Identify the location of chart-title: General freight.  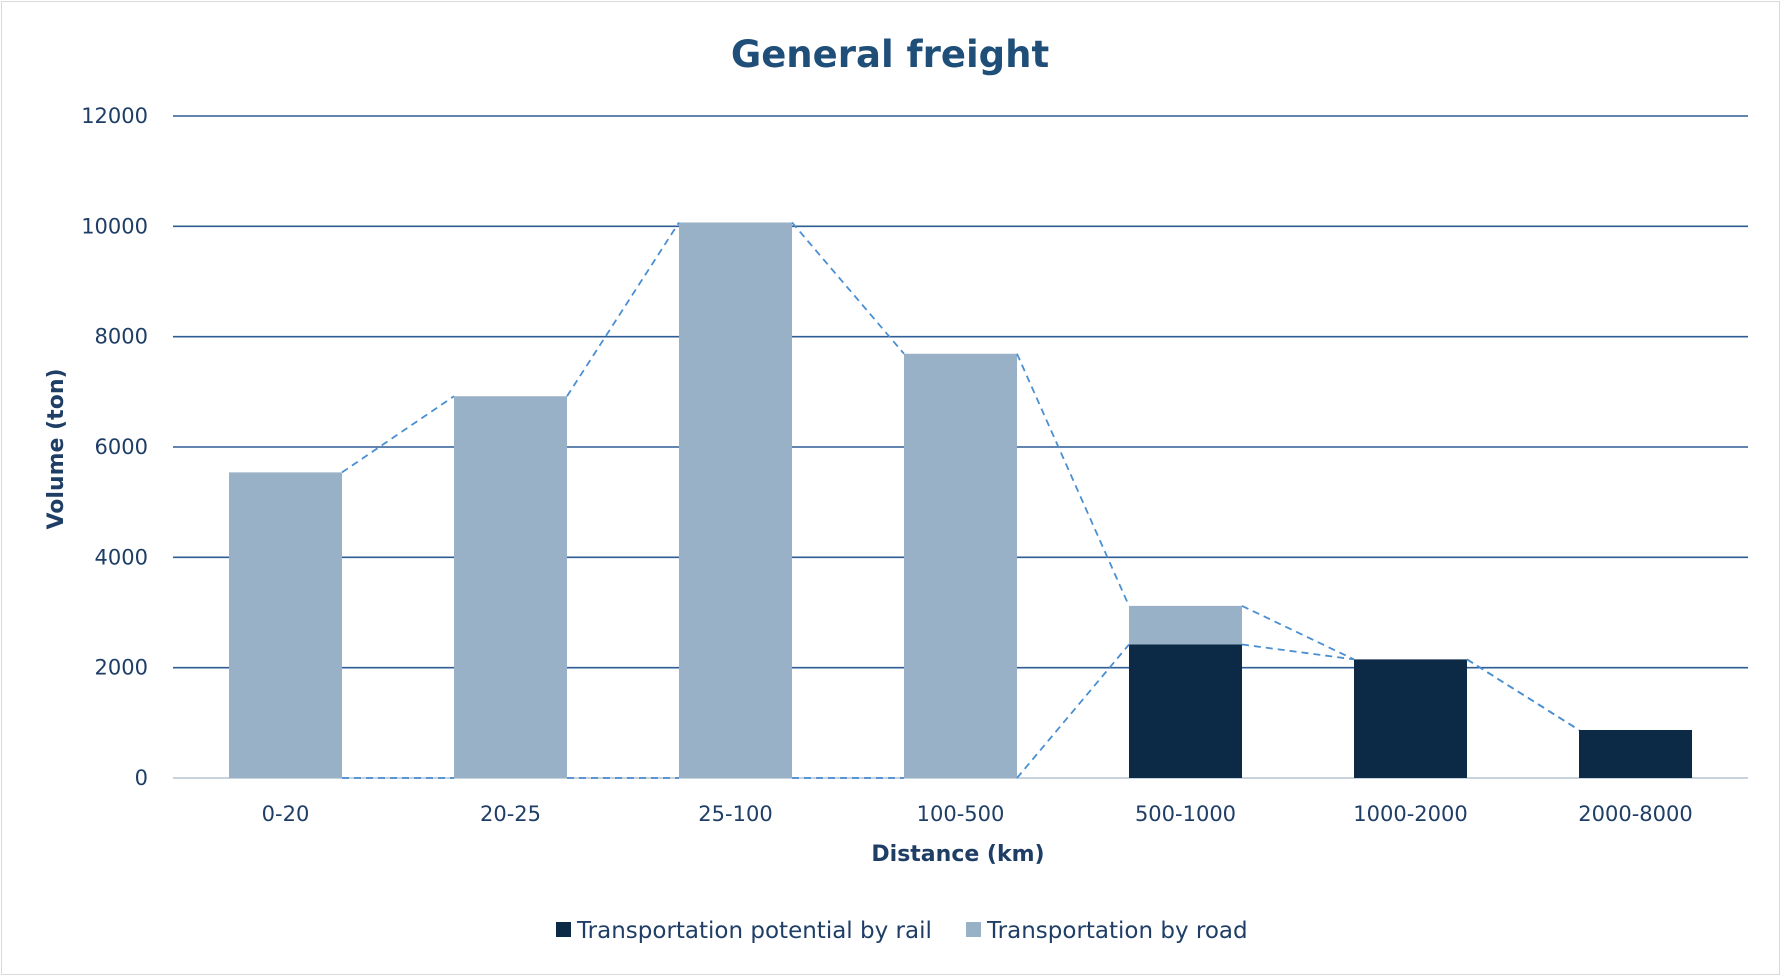
(890, 54).